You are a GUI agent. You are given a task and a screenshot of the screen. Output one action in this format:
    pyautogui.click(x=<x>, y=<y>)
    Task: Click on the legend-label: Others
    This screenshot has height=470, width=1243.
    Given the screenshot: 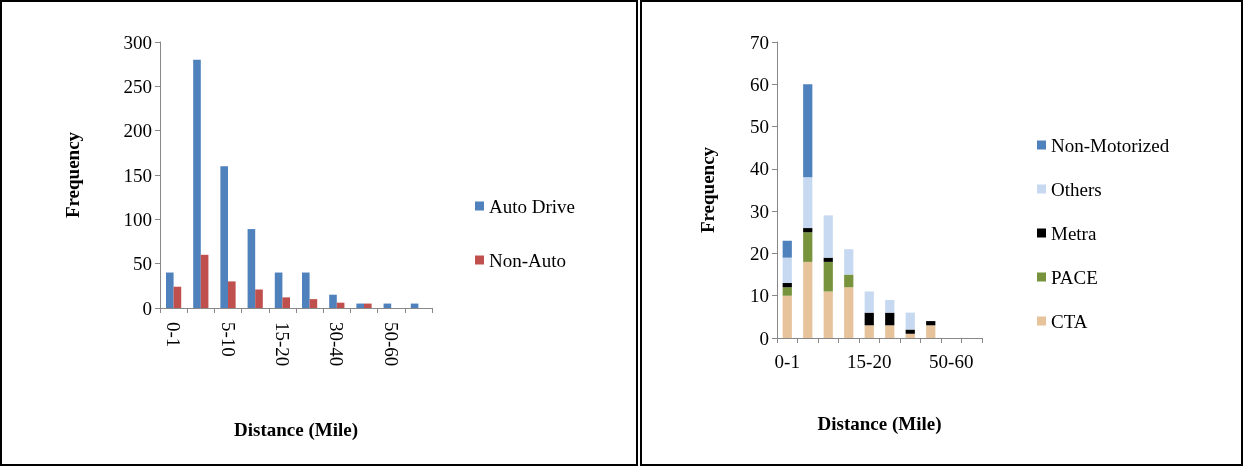 What is the action you would take?
    pyautogui.click(x=1076, y=189)
    